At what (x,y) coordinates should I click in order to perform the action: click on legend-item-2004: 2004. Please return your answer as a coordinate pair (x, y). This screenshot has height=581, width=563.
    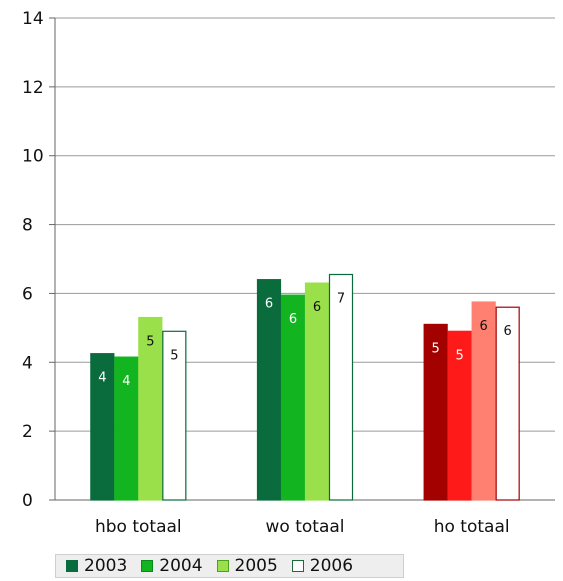
    Looking at the image, I should click on (172, 566).